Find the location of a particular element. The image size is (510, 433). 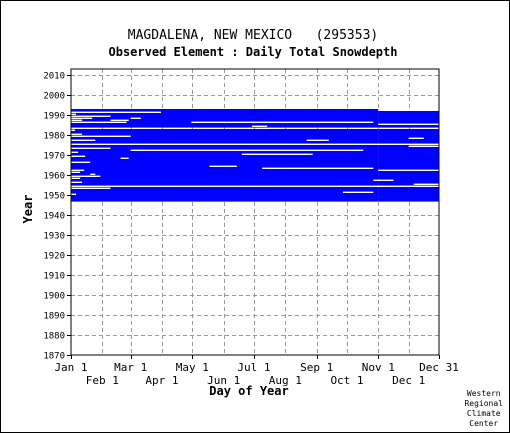

x-axis-label: Day of Year is located at coordinates (248, 391).